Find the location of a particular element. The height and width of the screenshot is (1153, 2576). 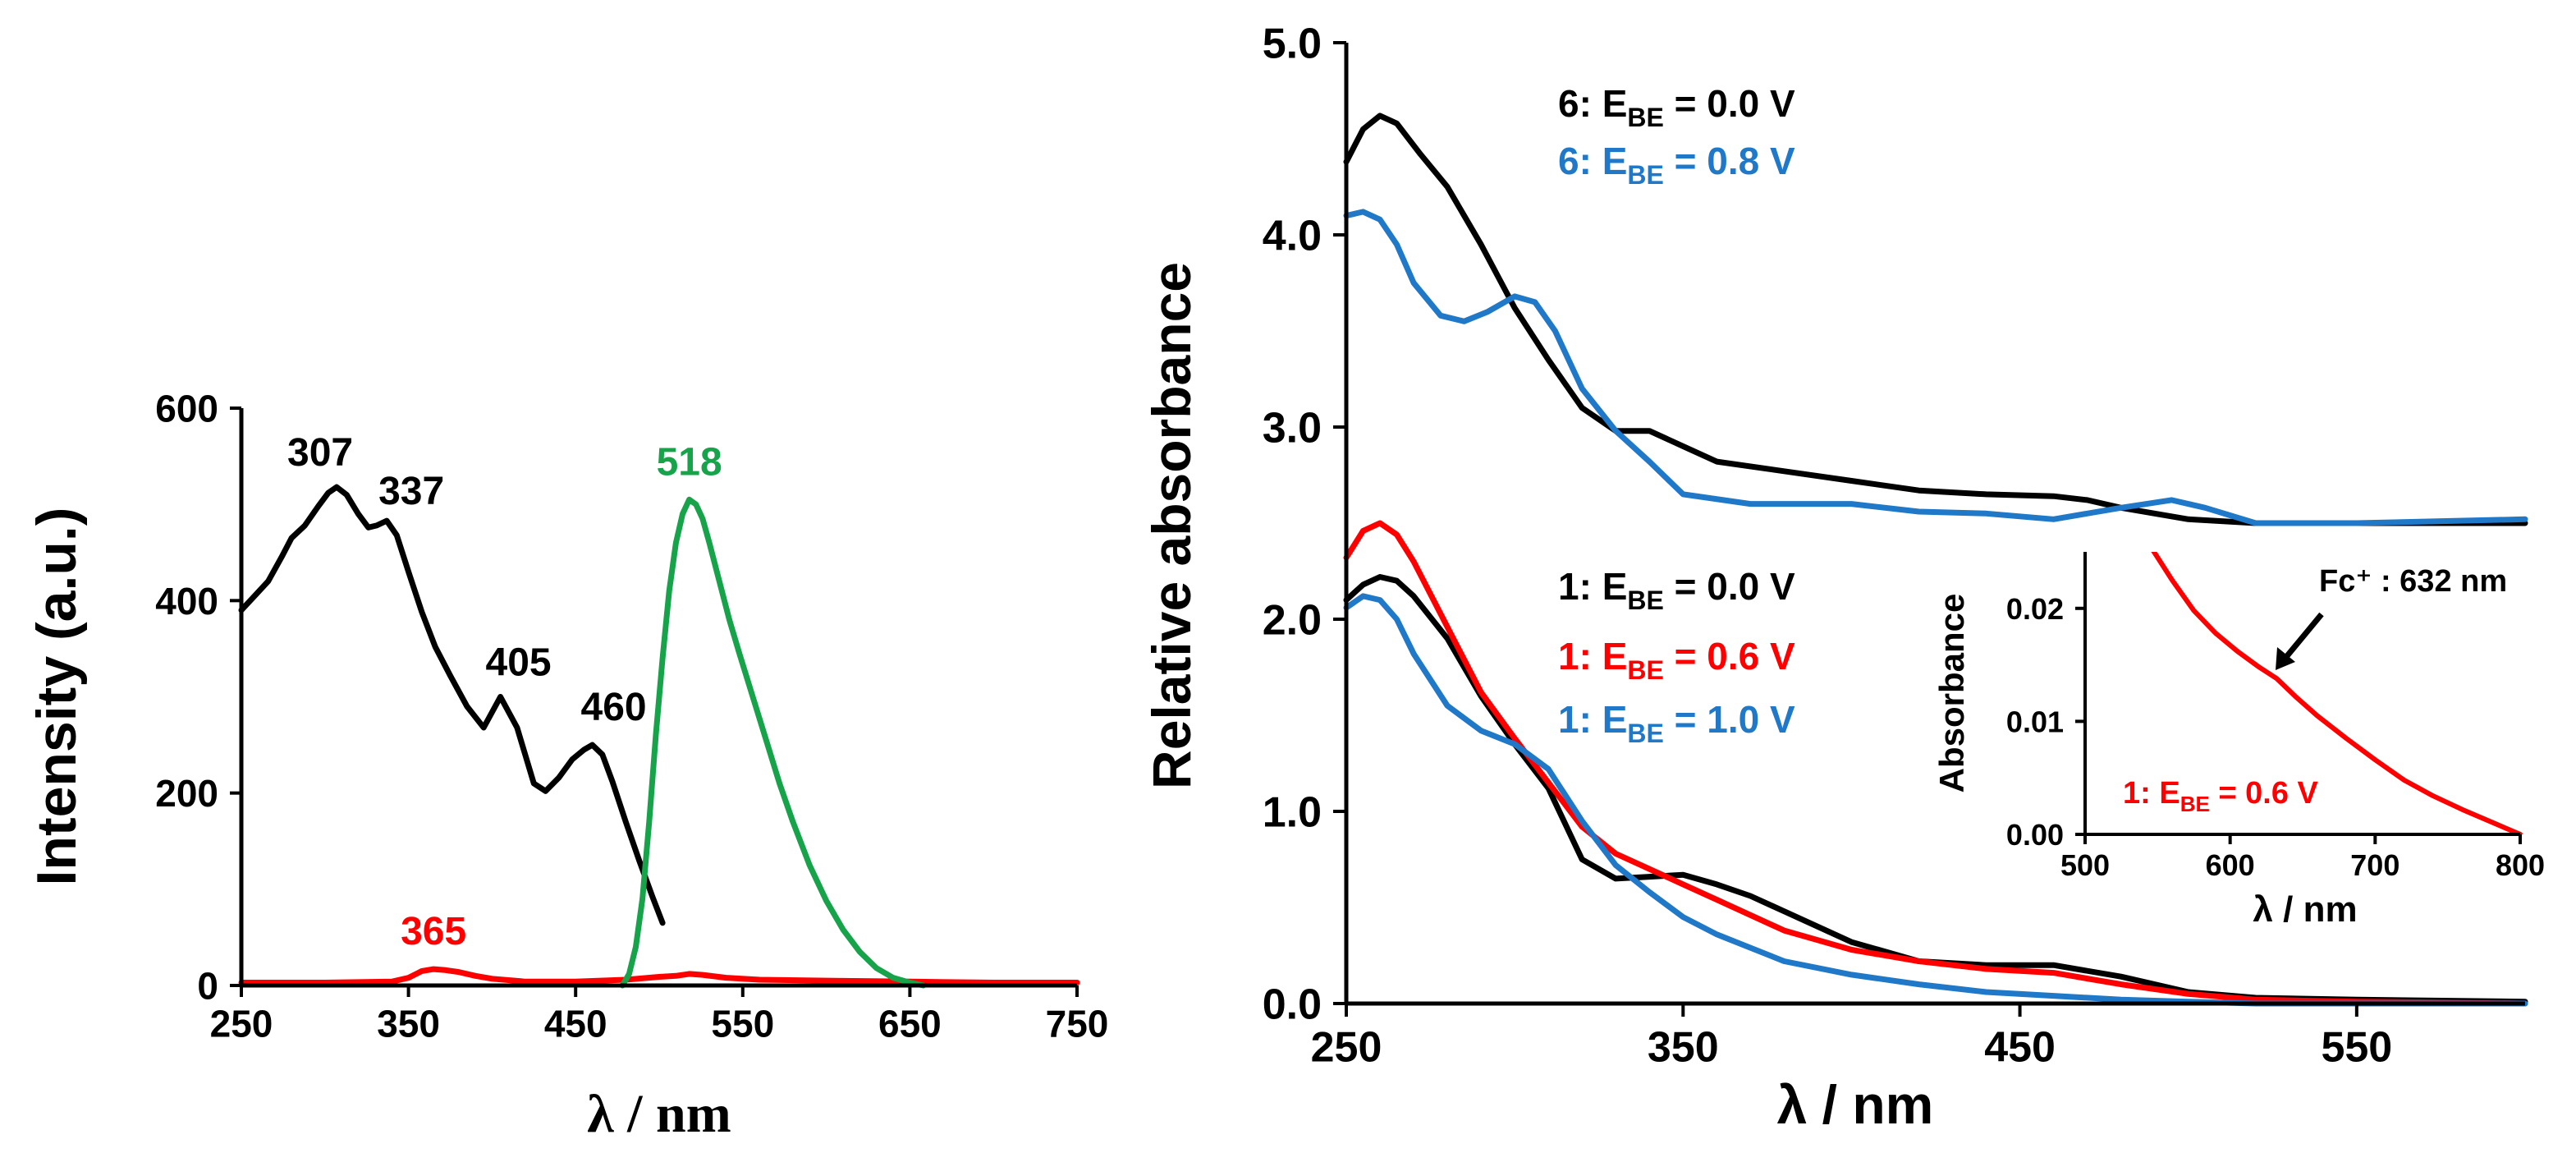

left-annotations-group: 307 337 405 460 518 365 is located at coordinates (504, 692).